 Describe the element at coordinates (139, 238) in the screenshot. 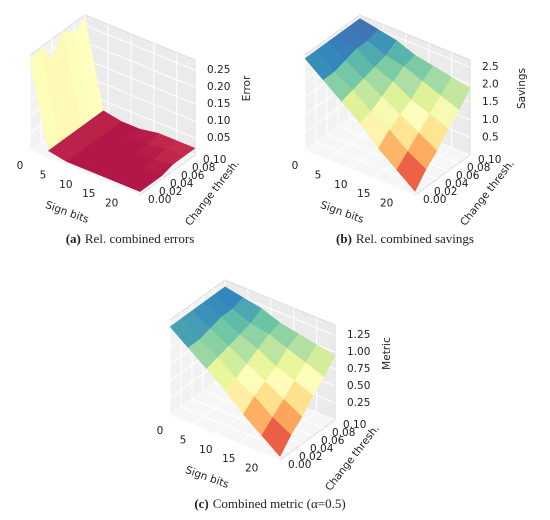

I see `caption-text: Rel. combined errors` at that location.